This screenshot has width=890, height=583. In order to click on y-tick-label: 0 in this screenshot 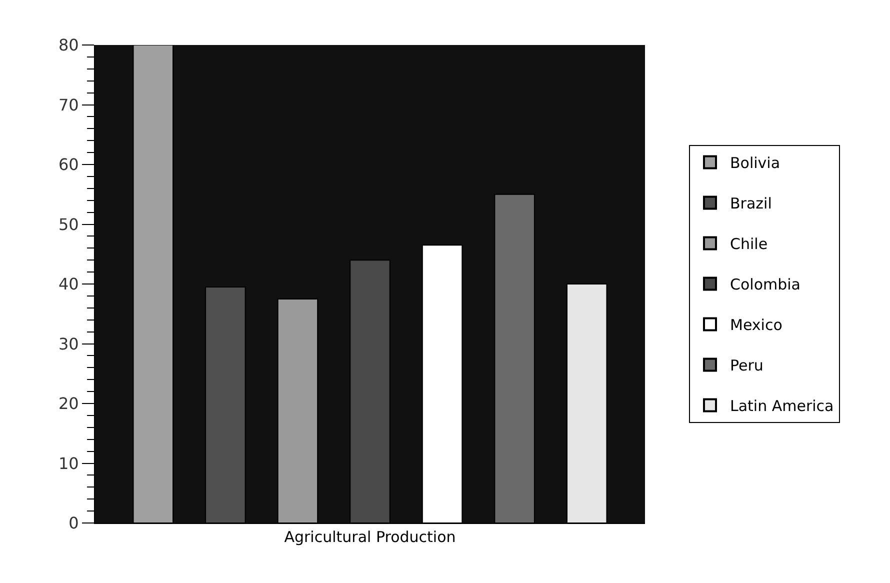, I will do `click(73, 523)`.